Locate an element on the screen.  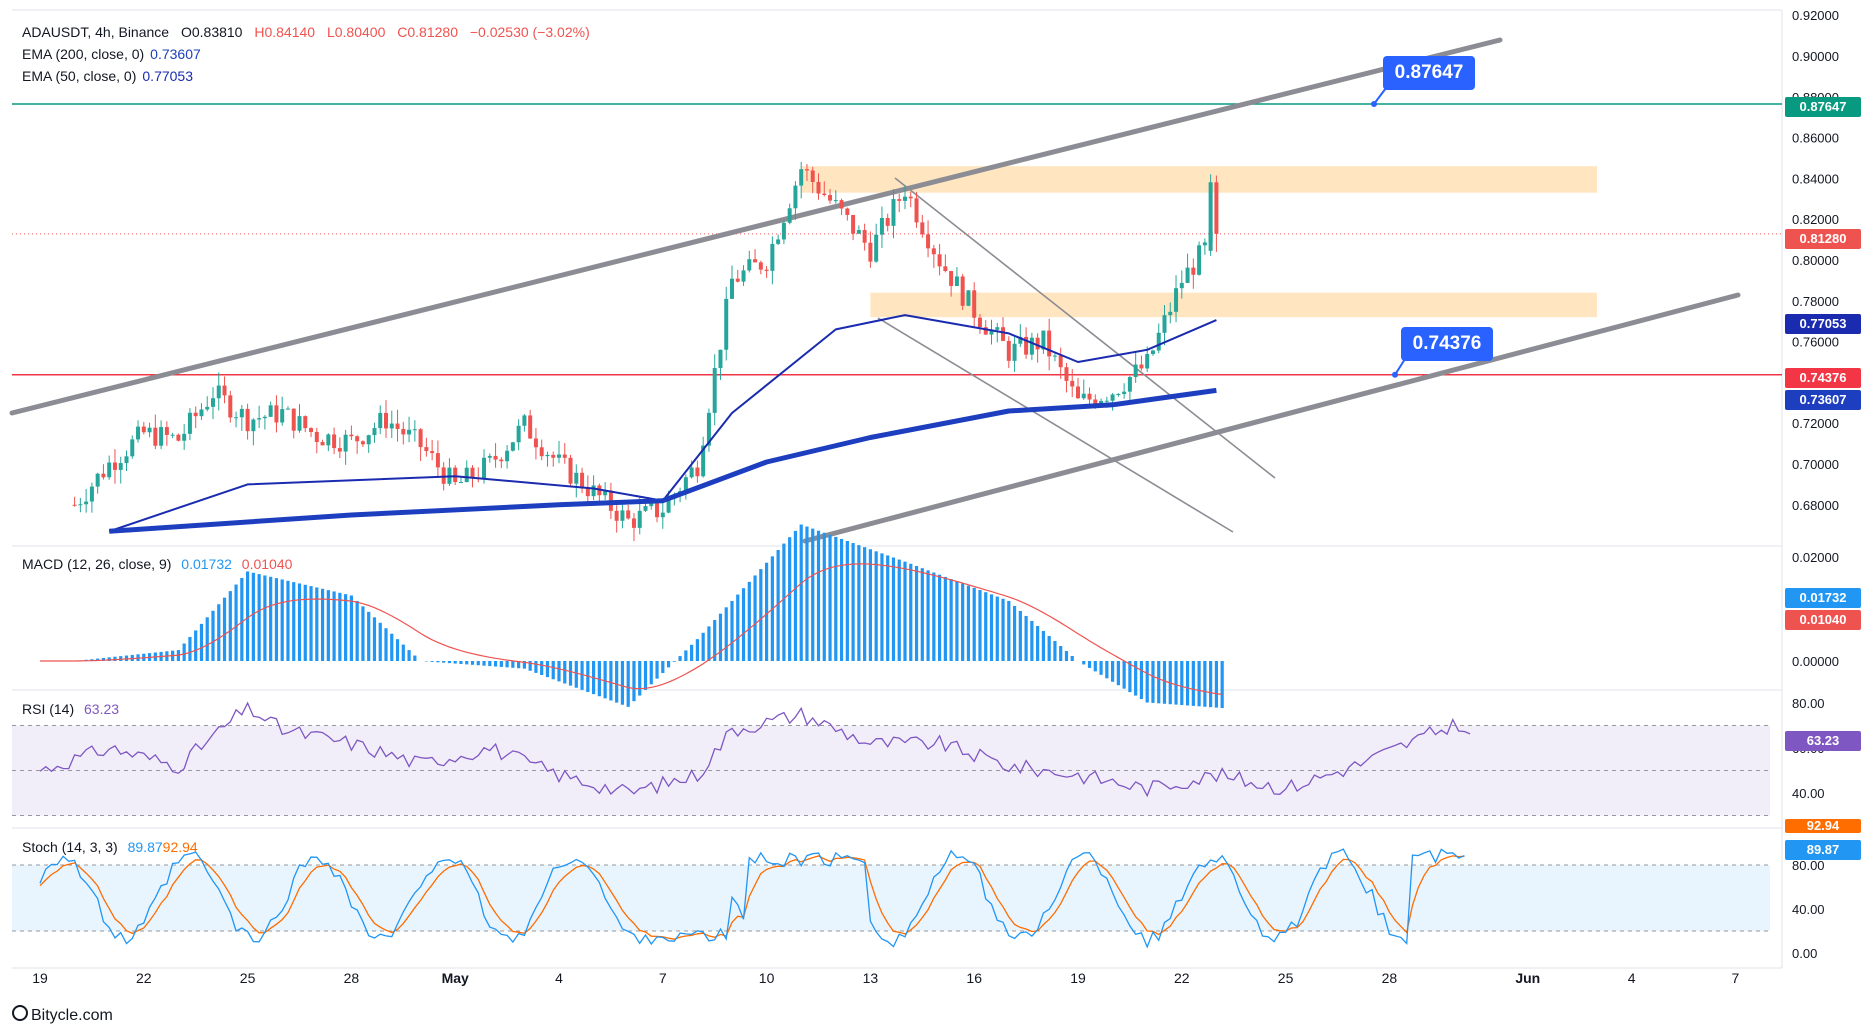
macd-badge: 0.01732 is located at coordinates (1823, 598).